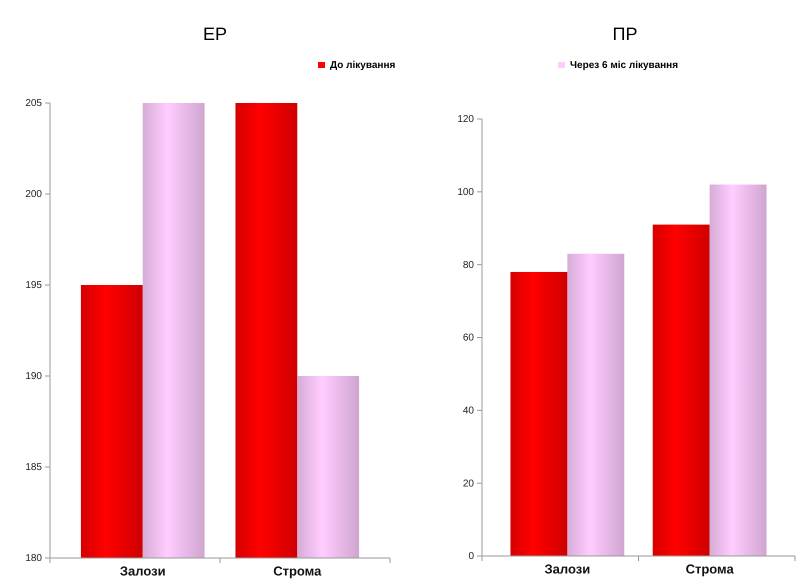  What do you see at coordinates (33, 376) in the screenshot?
I see `y-tick-label: 190` at bounding box center [33, 376].